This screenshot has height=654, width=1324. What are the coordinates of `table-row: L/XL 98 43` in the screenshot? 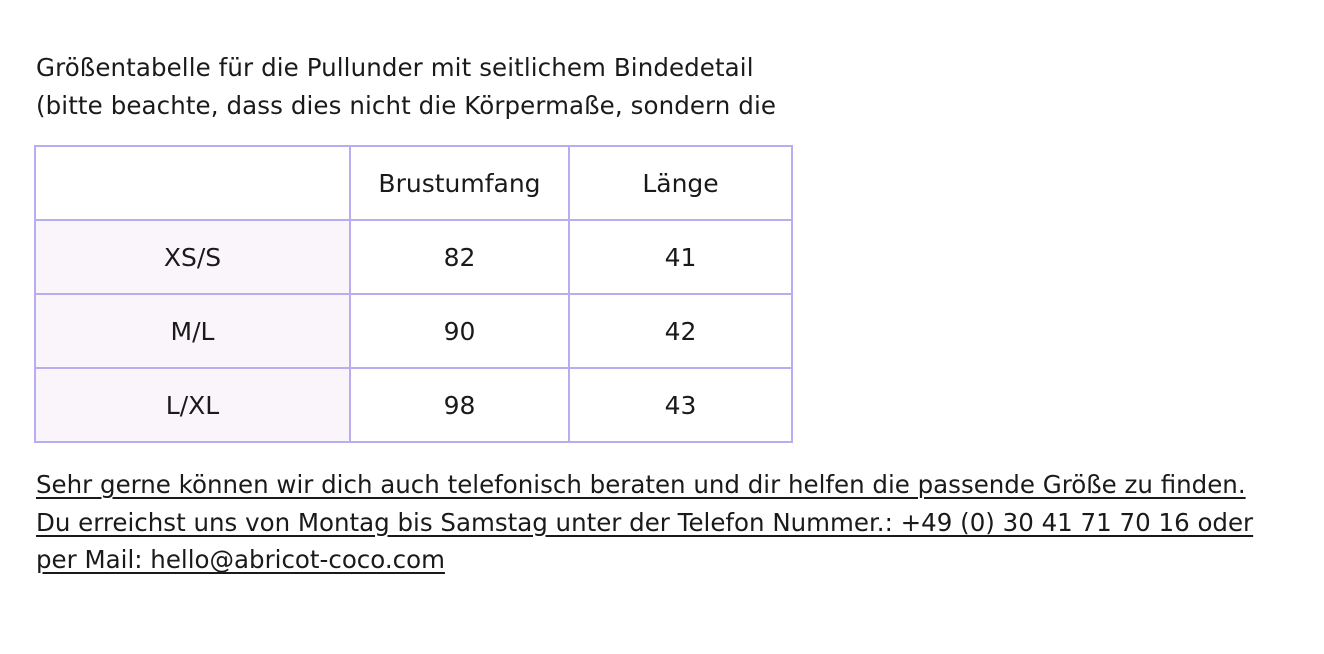 It's located at (413, 405).